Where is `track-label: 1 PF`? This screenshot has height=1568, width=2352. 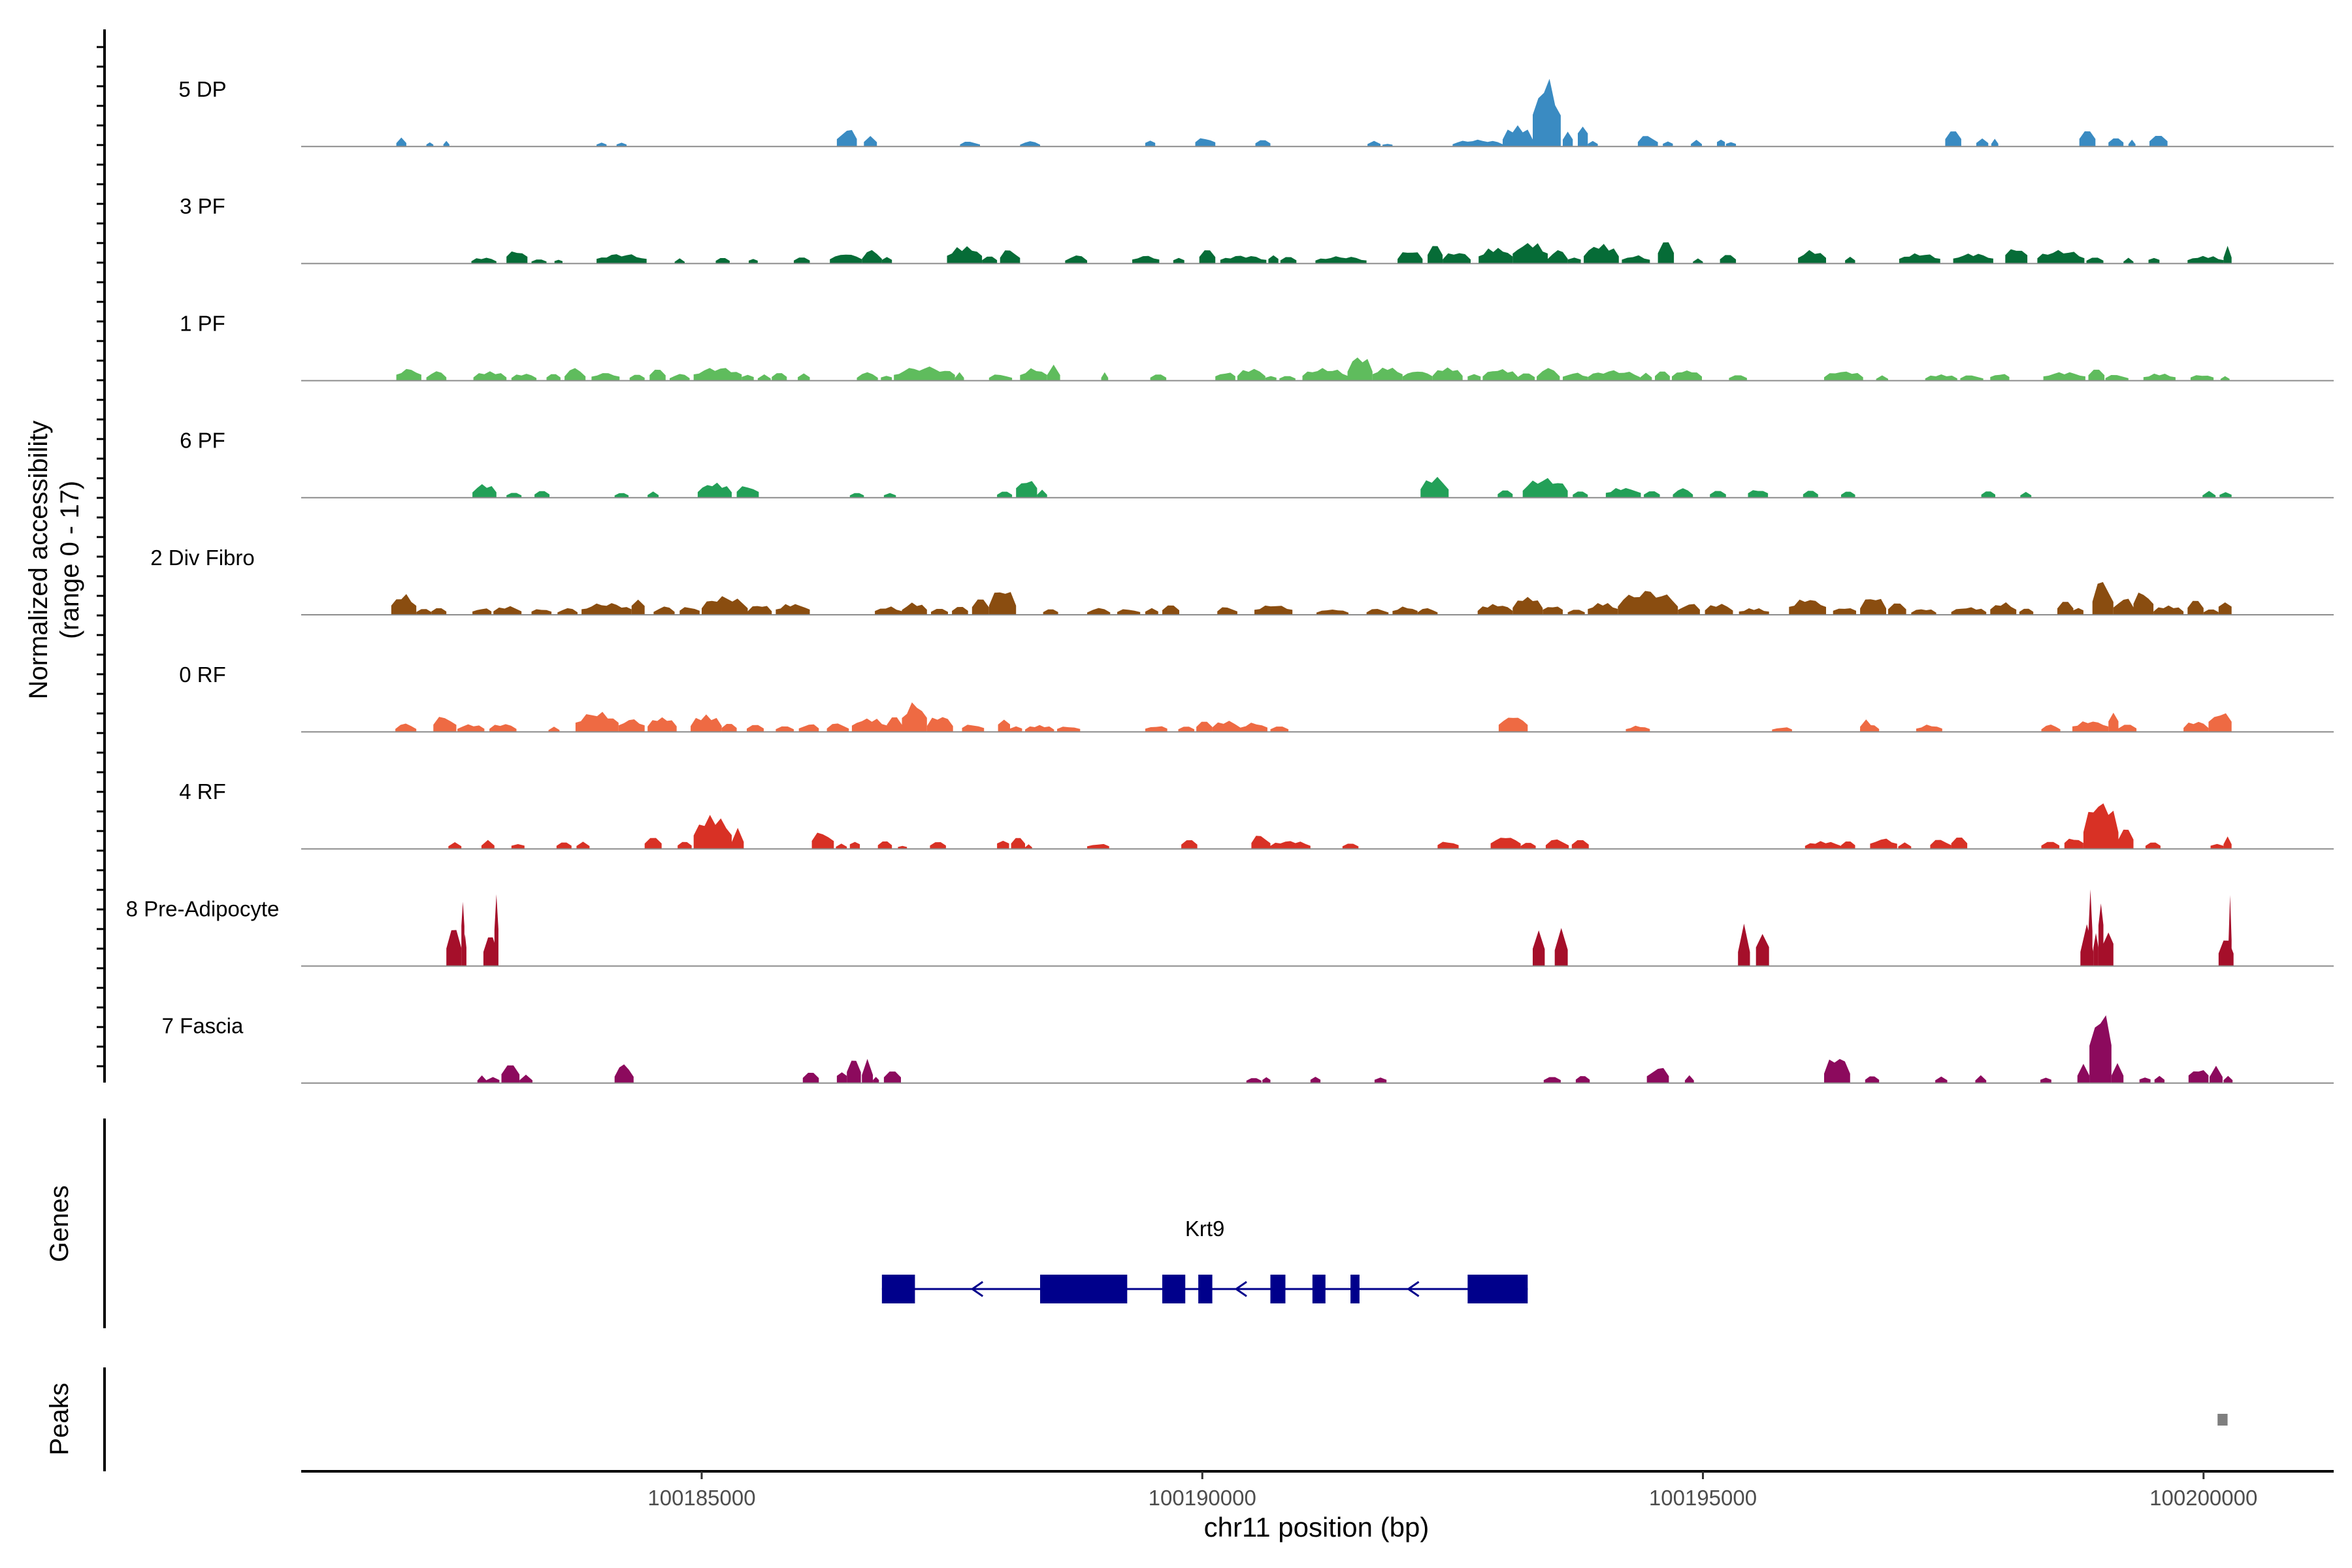 track-label: 1 PF is located at coordinates (202, 323).